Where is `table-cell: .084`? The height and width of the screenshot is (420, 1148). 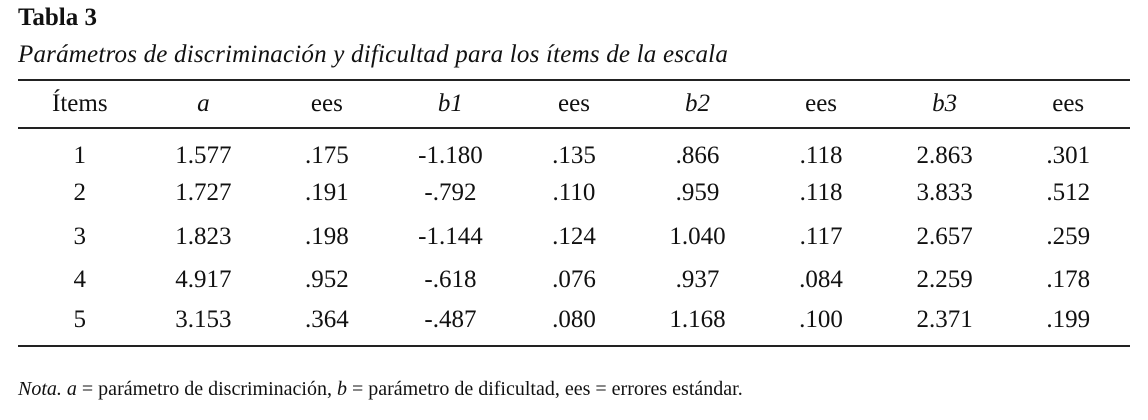 table-cell: .084 is located at coordinates (821, 280).